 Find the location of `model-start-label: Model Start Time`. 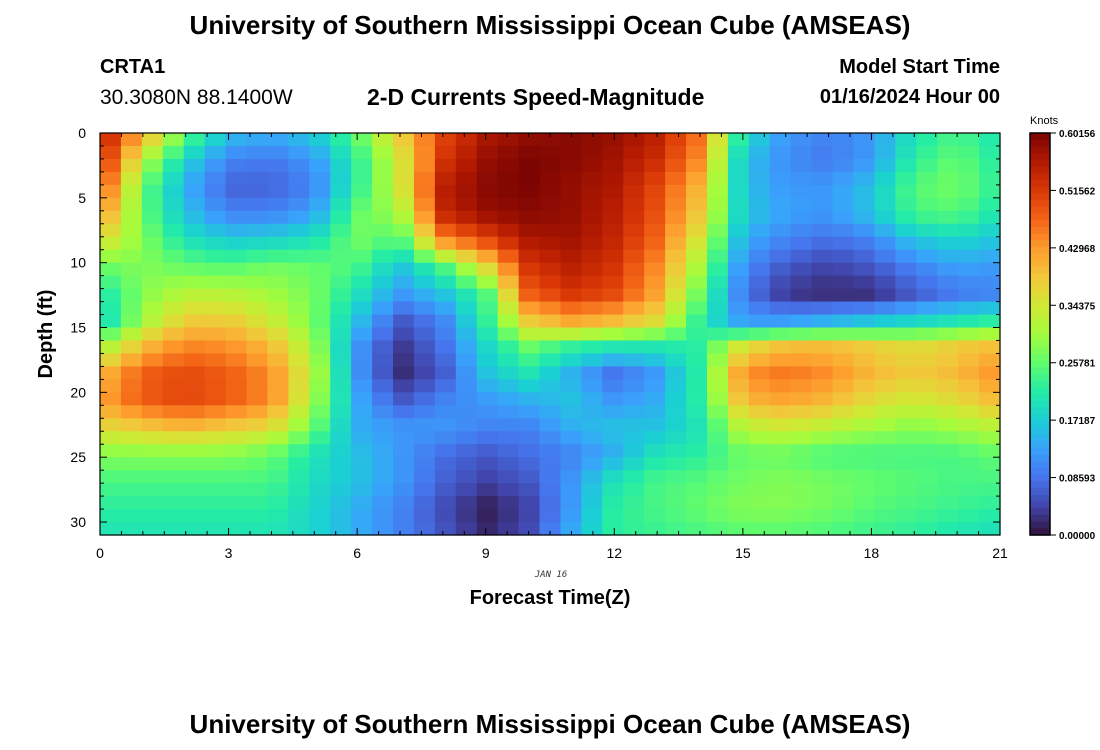

model-start-label: Model Start Time is located at coordinates (919, 67).